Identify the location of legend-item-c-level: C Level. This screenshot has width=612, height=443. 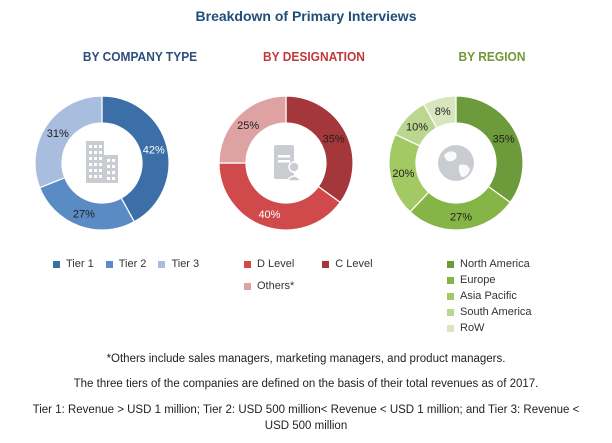
(347, 264).